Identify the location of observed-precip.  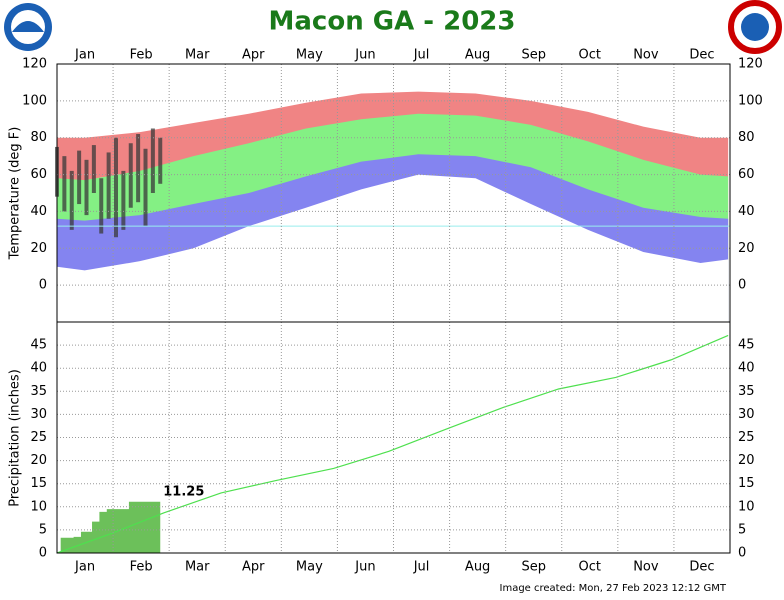
(109, 527).